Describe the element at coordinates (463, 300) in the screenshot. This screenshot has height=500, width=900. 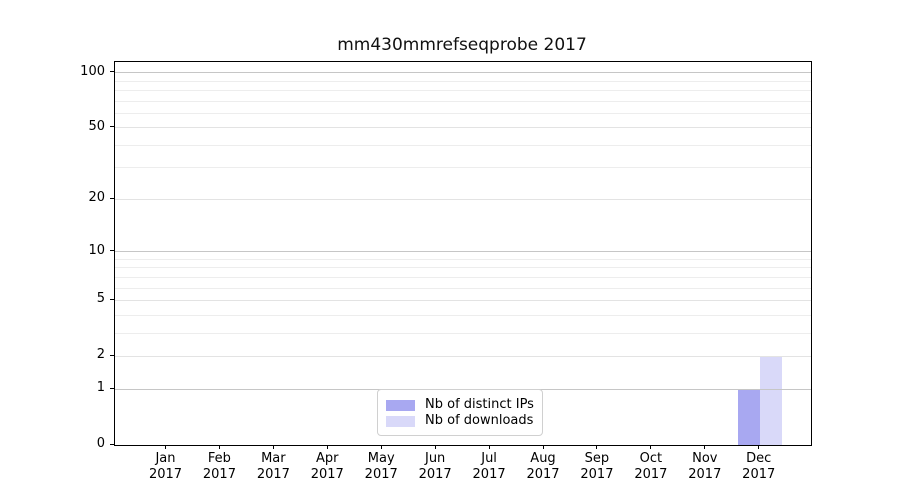
I see `gridline-labeled-y5` at that location.